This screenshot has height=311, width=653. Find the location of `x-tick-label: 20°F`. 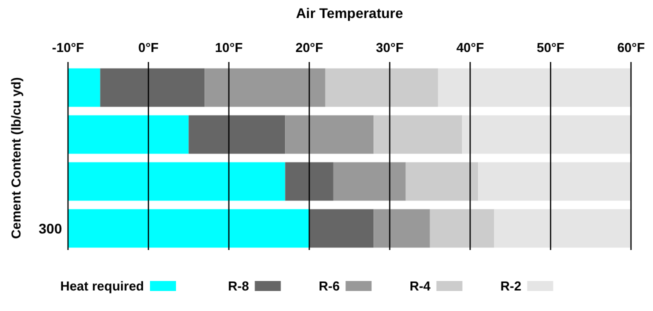

x-tick-label: 20°F is located at coordinates (309, 47).